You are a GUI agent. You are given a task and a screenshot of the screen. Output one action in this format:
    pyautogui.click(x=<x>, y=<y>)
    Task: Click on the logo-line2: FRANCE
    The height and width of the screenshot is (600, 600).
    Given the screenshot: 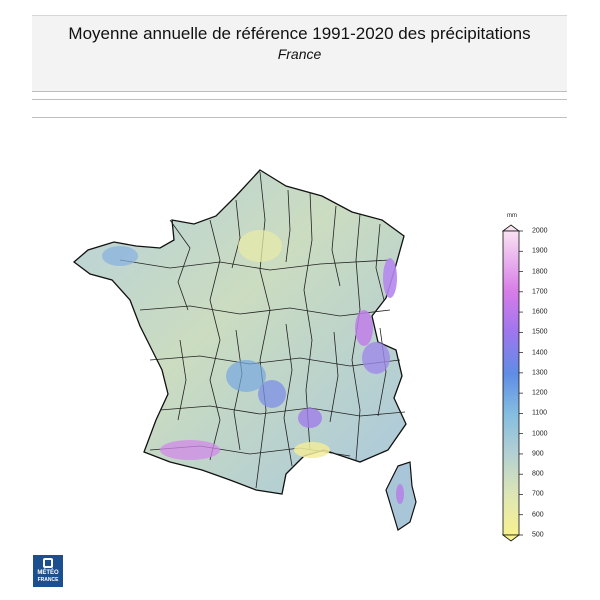 What is the action you would take?
    pyautogui.click(x=48, y=580)
    